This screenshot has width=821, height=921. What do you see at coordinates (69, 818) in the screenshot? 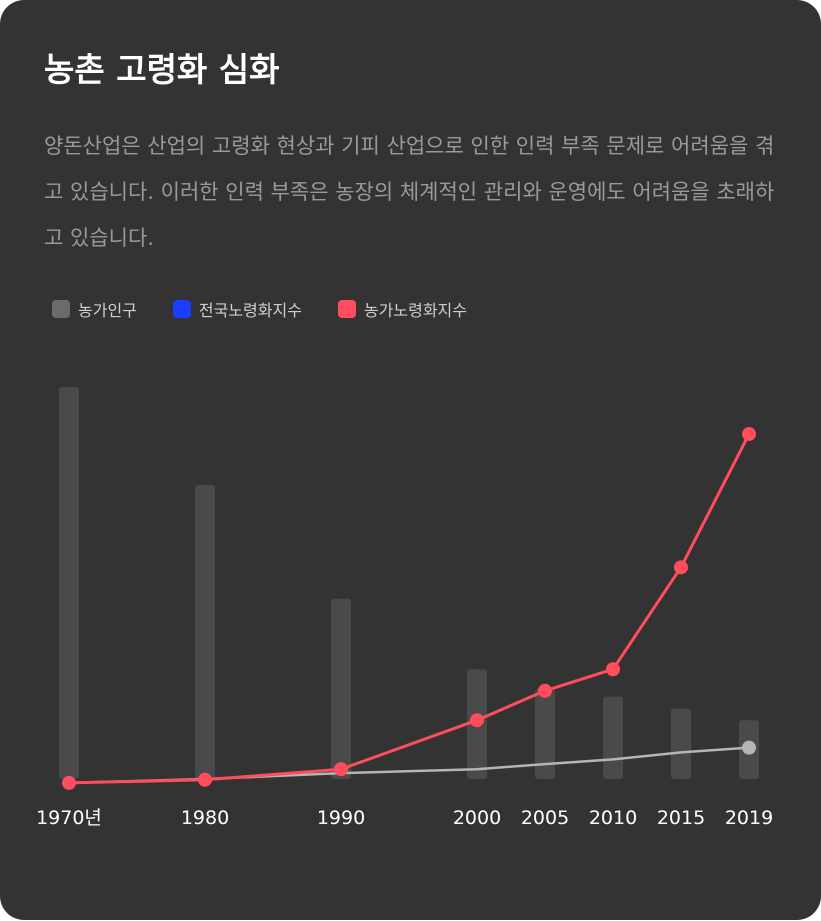
I see `x-tick-label-1: 1970년` at bounding box center [69, 818].